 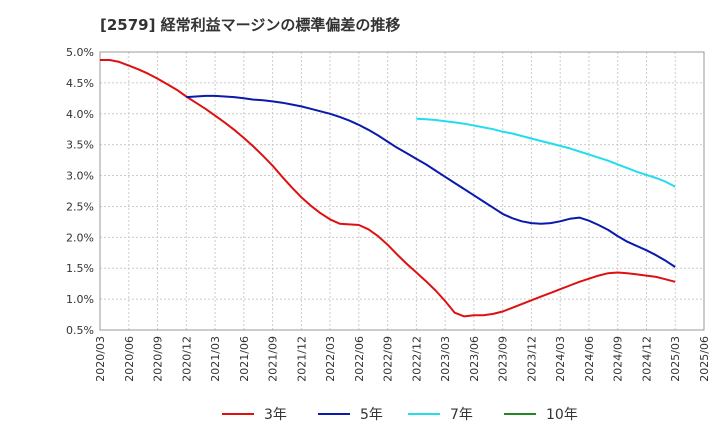 What do you see at coordinates (80, 83) in the screenshot?
I see `y-tick-label: 4.5%` at bounding box center [80, 83].